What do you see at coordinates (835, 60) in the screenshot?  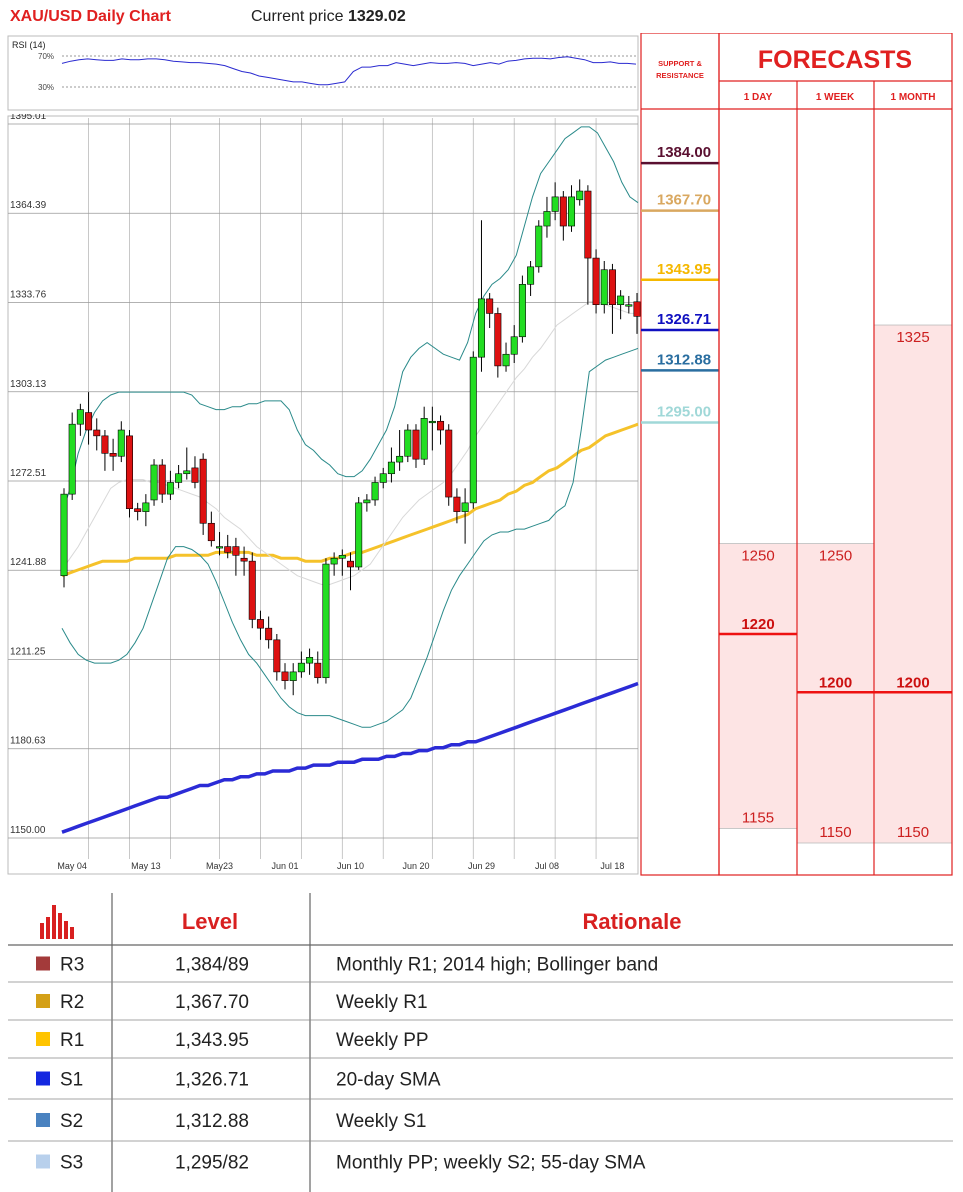 I see `forecasts-title: FORECASTS` at bounding box center [835, 60].